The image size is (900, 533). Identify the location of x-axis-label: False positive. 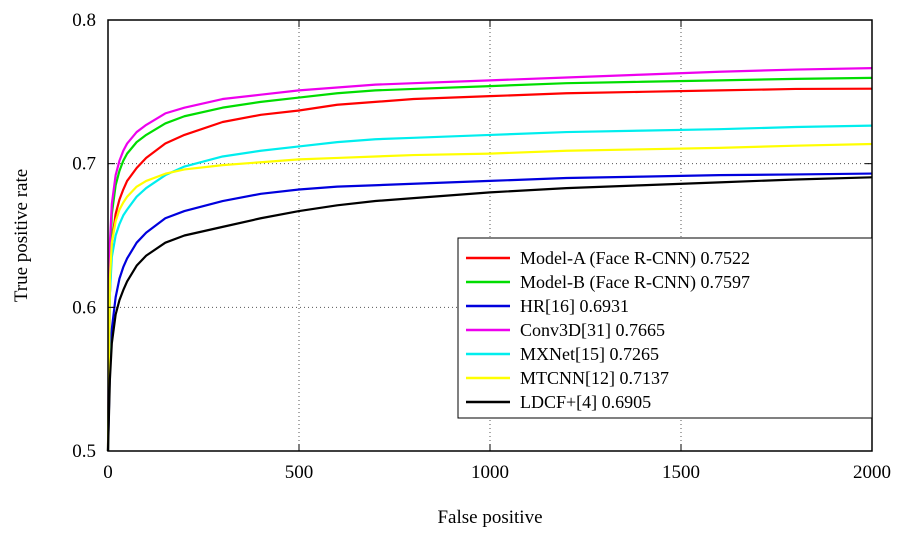
(489, 517).